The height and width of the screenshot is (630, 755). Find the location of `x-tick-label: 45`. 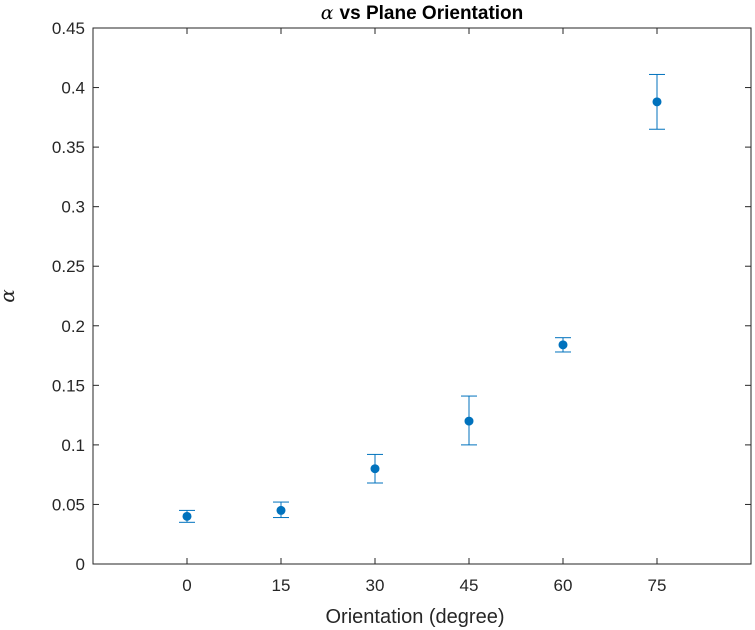

x-tick-label: 45 is located at coordinates (469, 585).